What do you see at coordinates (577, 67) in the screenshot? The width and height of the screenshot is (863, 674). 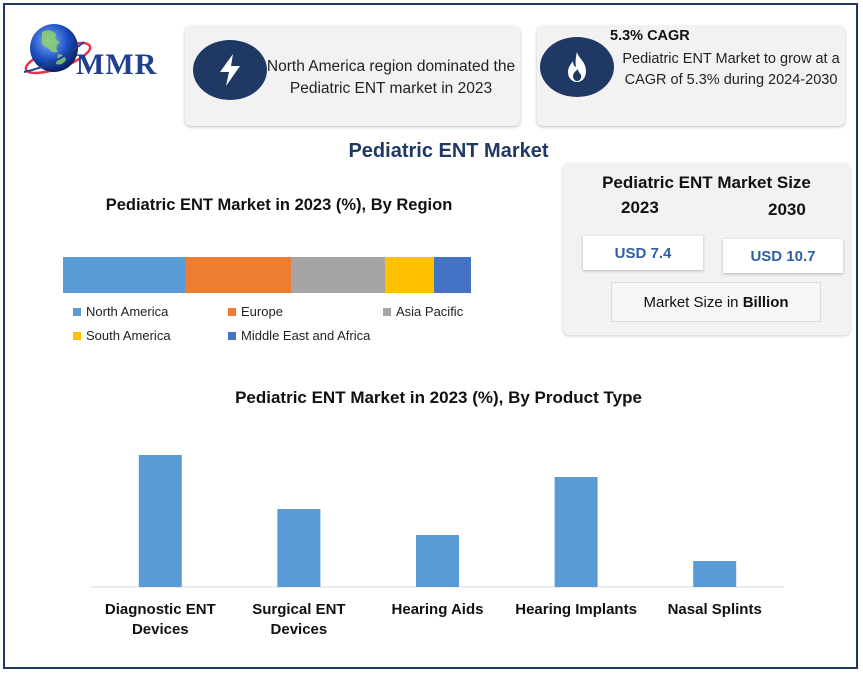 I see `flame-icon` at bounding box center [577, 67].